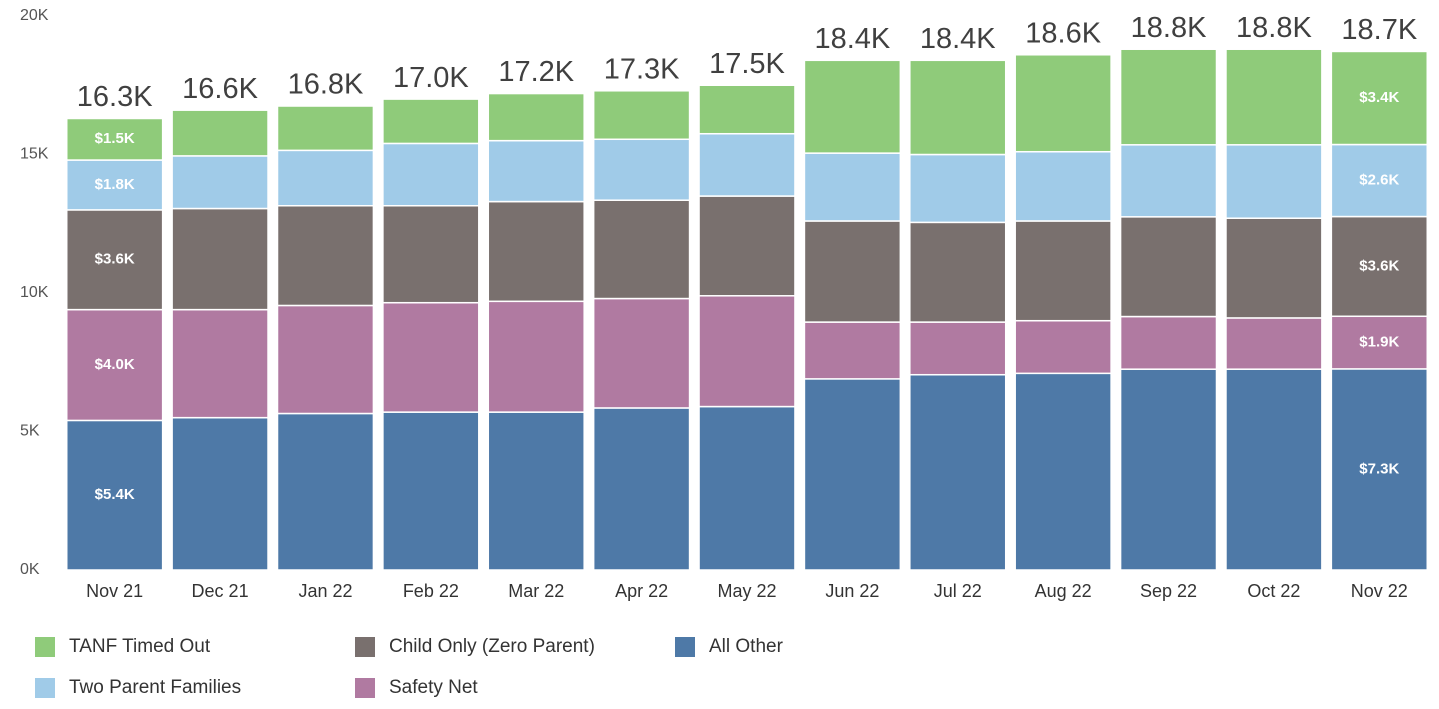 The height and width of the screenshot is (709, 1439). Describe the element at coordinates (746, 646) in the screenshot. I see `legend-label: All Other` at that location.